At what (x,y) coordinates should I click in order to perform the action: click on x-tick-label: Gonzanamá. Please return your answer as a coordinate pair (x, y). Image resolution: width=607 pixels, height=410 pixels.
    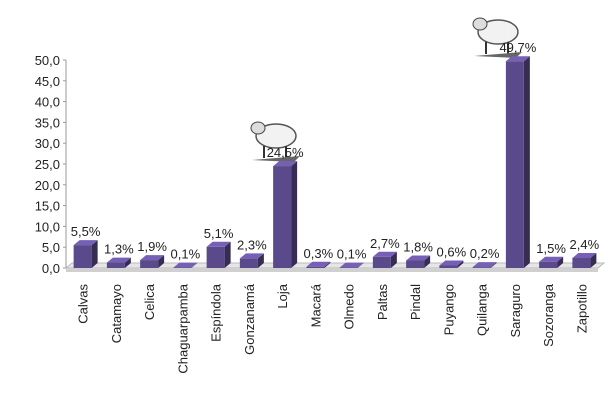
    Looking at the image, I should click on (249, 319).